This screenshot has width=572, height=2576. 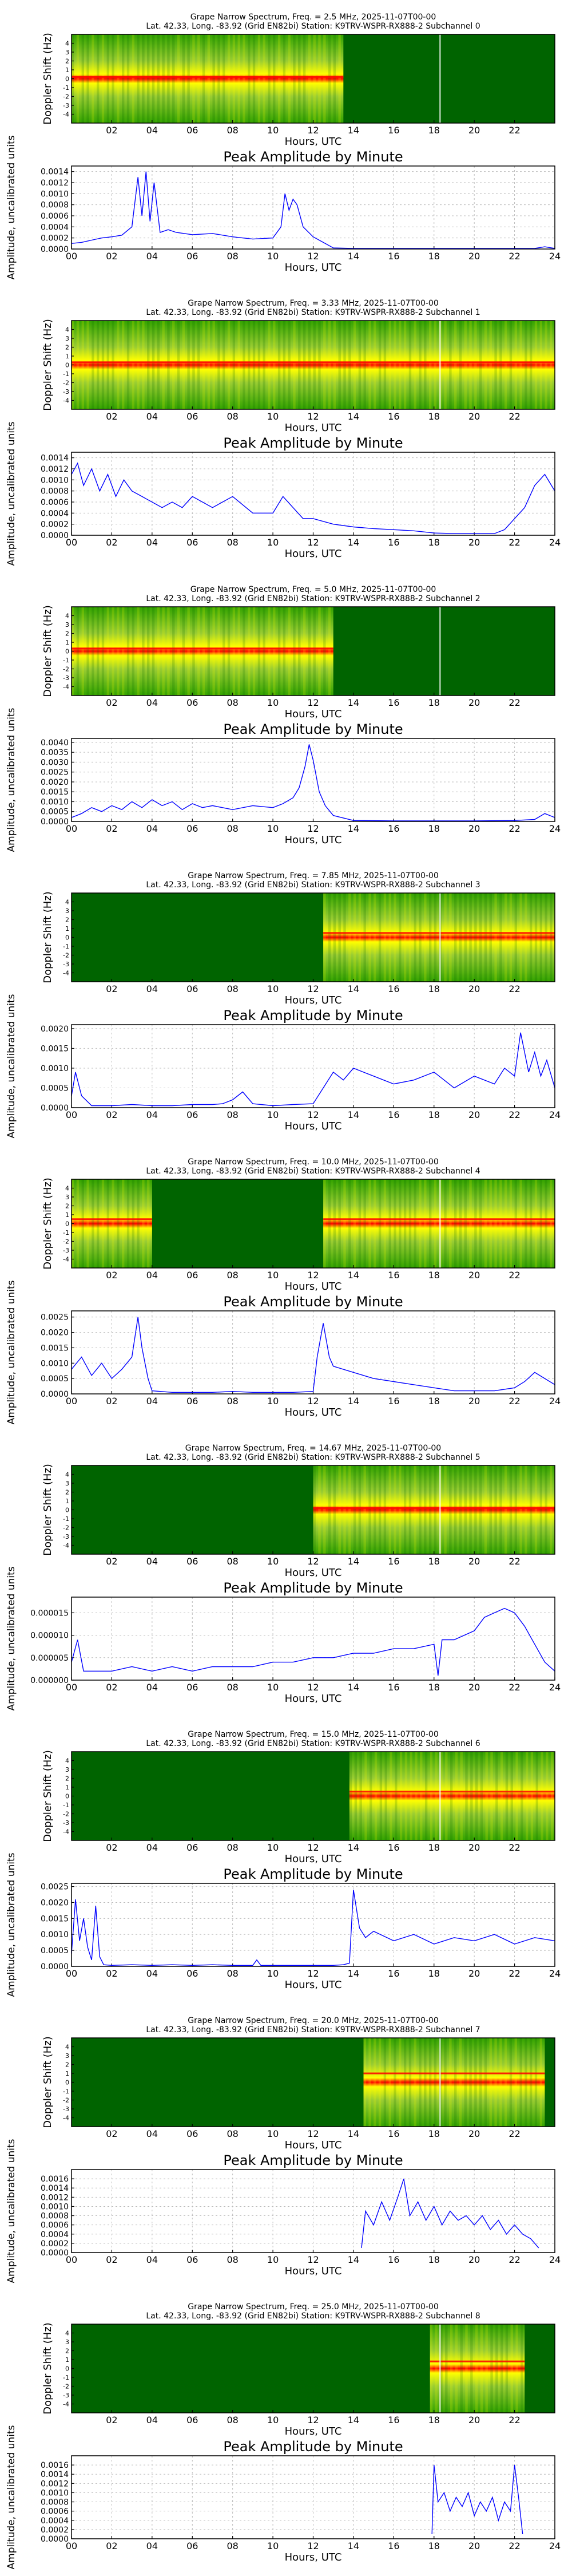 What do you see at coordinates (66, 2118) in the screenshot?
I see `y-tick-label: -4` at bounding box center [66, 2118].